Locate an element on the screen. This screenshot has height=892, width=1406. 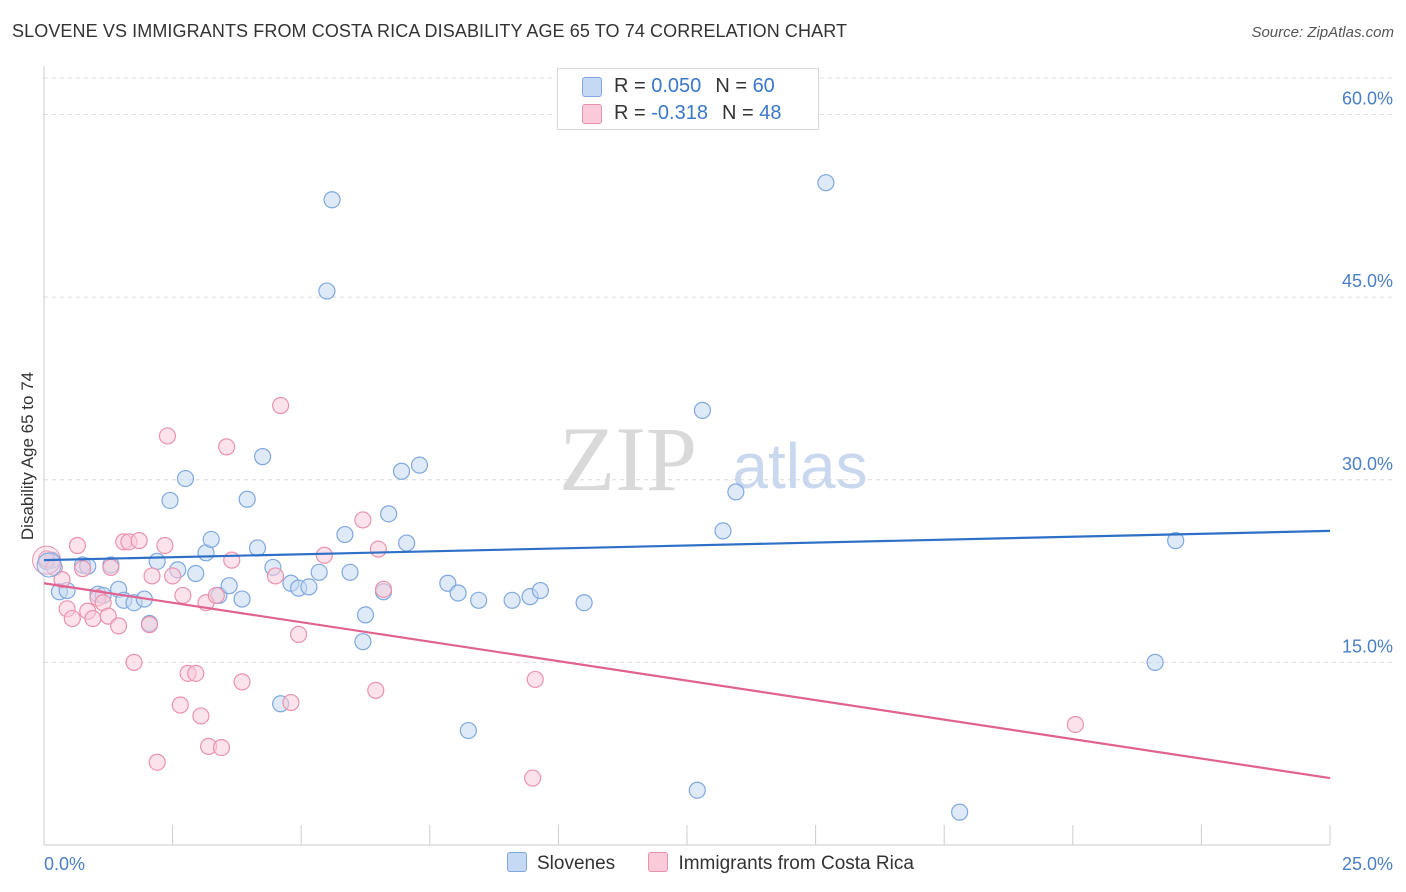
legend-r-value: 0.050 is located at coordinates (676, 86).